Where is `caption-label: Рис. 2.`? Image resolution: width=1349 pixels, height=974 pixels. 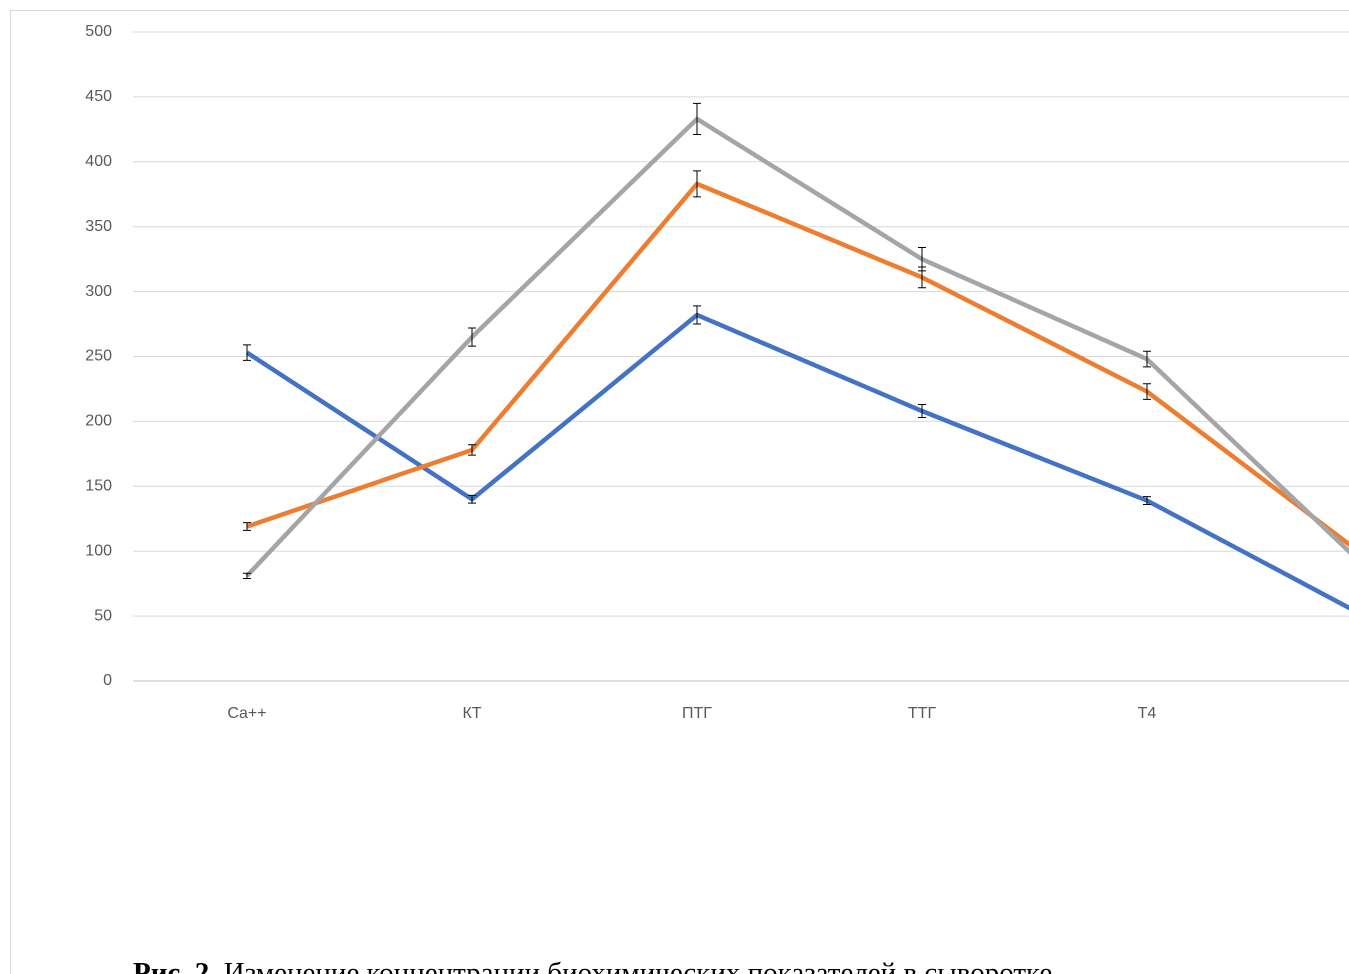 caption-label: Рис. 2. is located at coordinates (175, 965).